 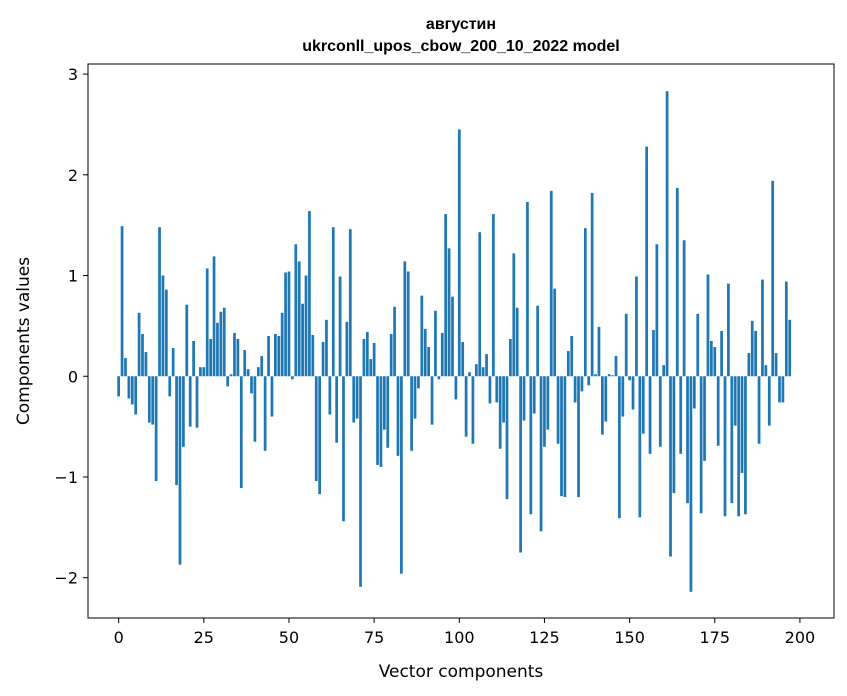 I want to click on y-tick-label--1: −1, so click(x=66, y=477).